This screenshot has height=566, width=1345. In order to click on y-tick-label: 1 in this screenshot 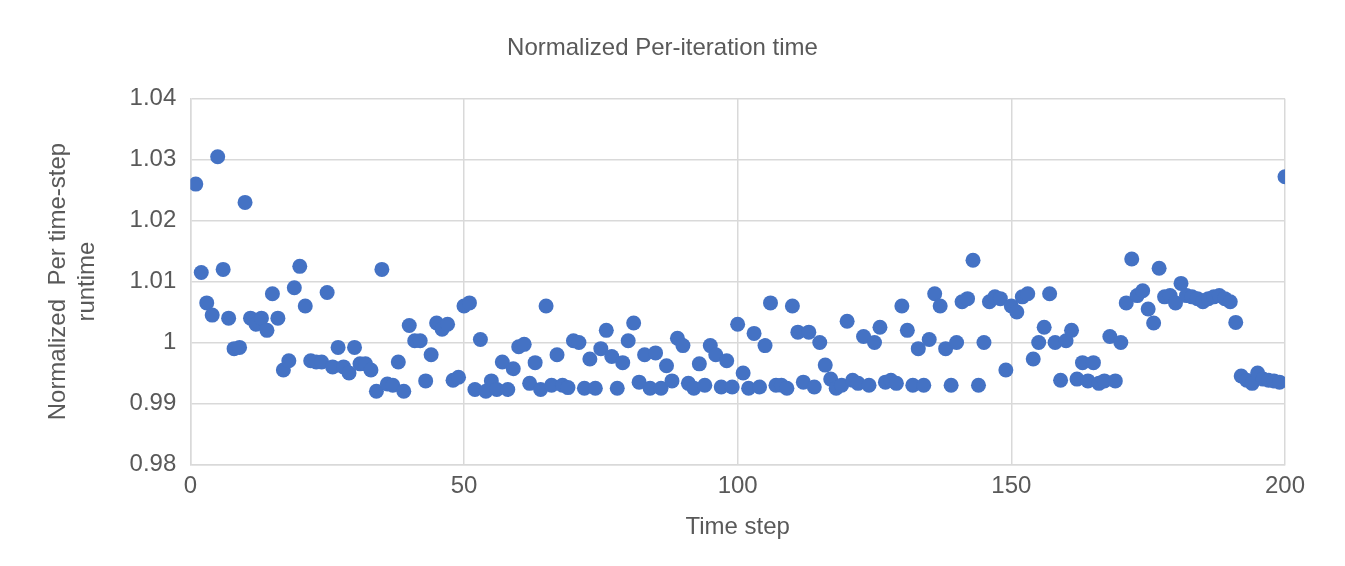, I will do `click(169, 341)`.